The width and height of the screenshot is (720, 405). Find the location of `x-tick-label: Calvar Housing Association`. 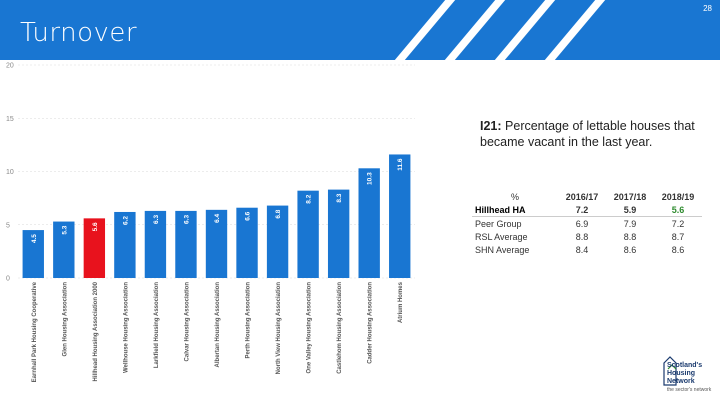

x-tick-label: Calvar Housing Association is located at coordinates (187, 322).